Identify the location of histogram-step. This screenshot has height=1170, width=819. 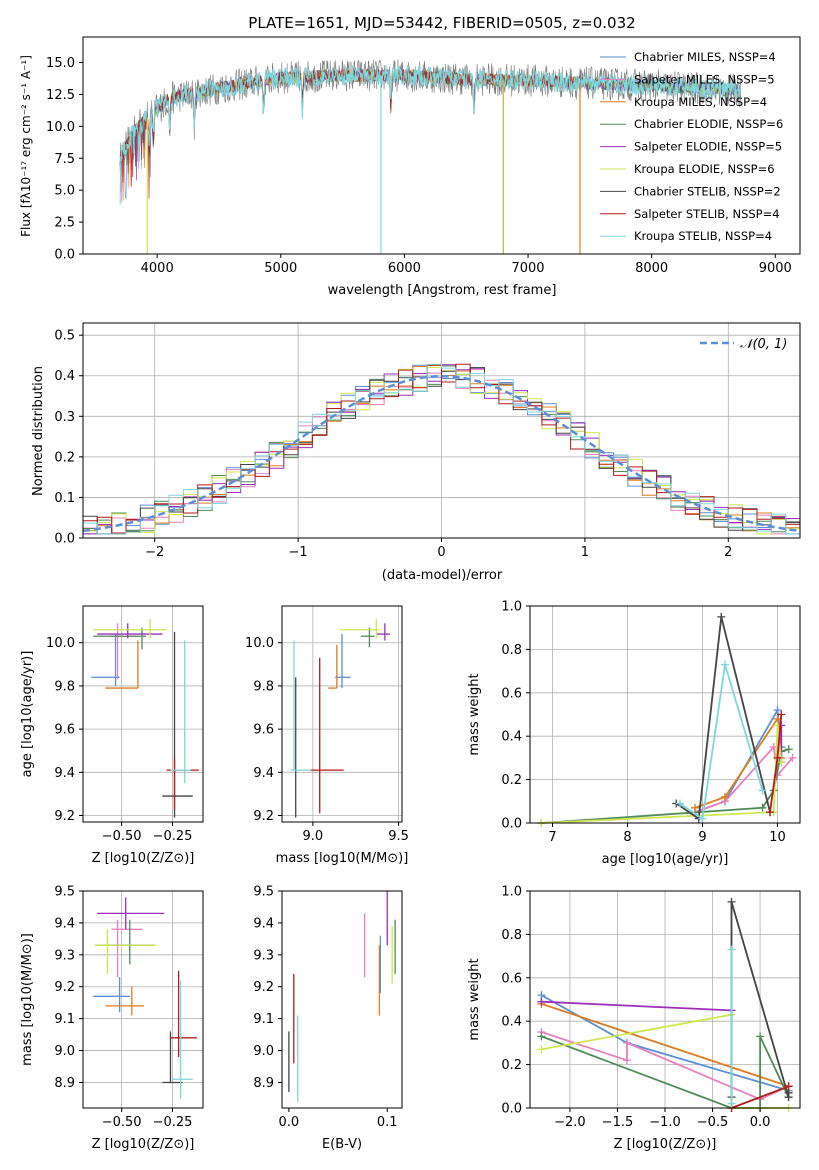
(441, 449).